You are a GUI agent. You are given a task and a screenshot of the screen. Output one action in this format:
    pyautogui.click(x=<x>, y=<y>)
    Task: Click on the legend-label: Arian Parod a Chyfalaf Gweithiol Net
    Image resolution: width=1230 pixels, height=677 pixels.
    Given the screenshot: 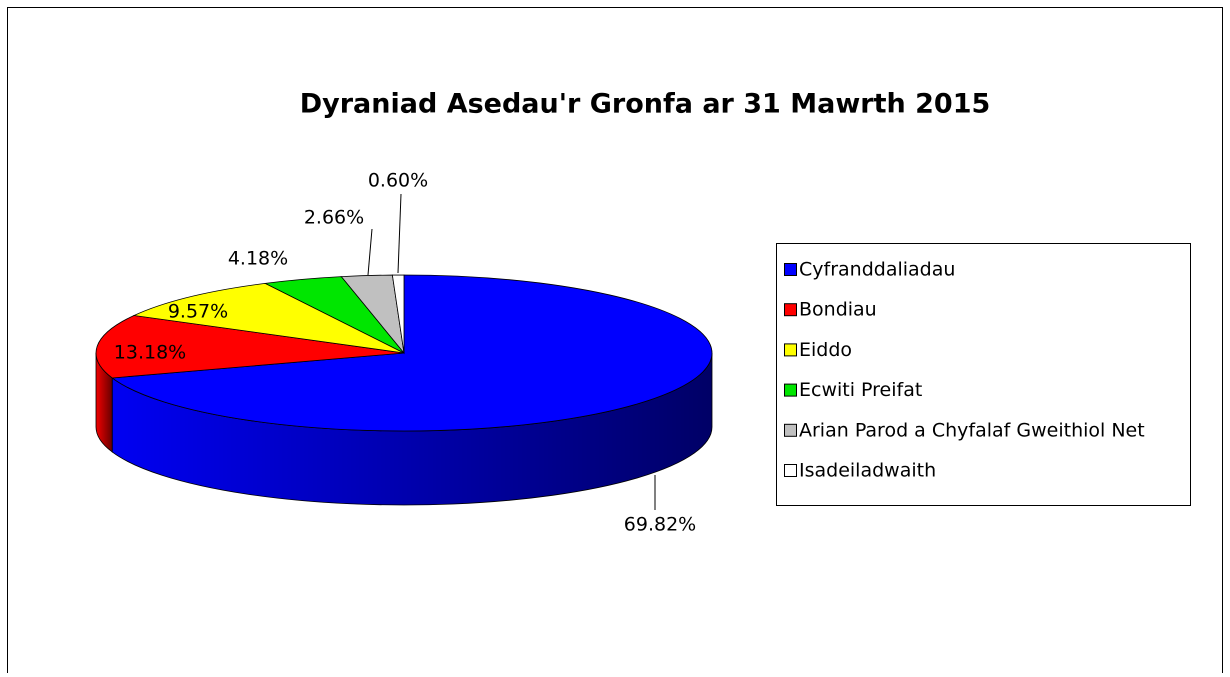 What is the action you would take?
    pyautogui.click(x=972, y=430)
    